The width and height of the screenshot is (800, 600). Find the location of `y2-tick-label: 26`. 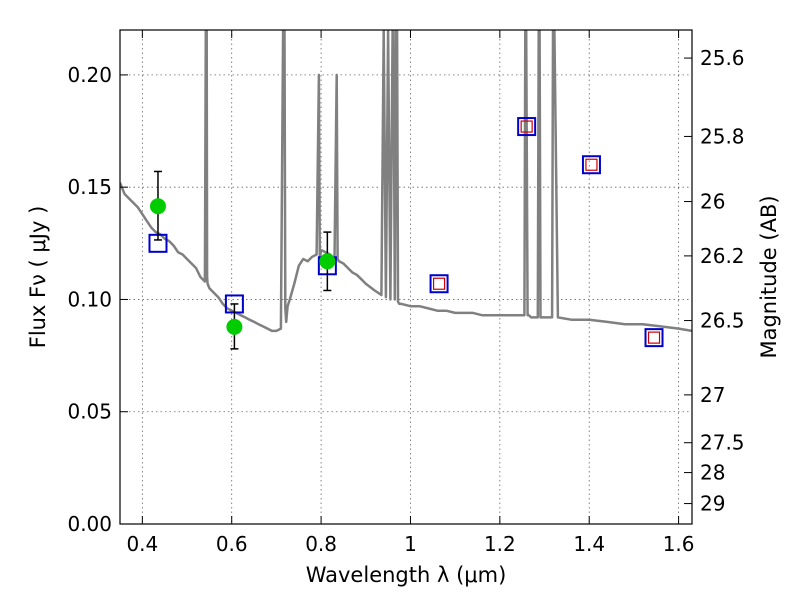

y2-tick-label: 26 is located at coordinates (712, 202).